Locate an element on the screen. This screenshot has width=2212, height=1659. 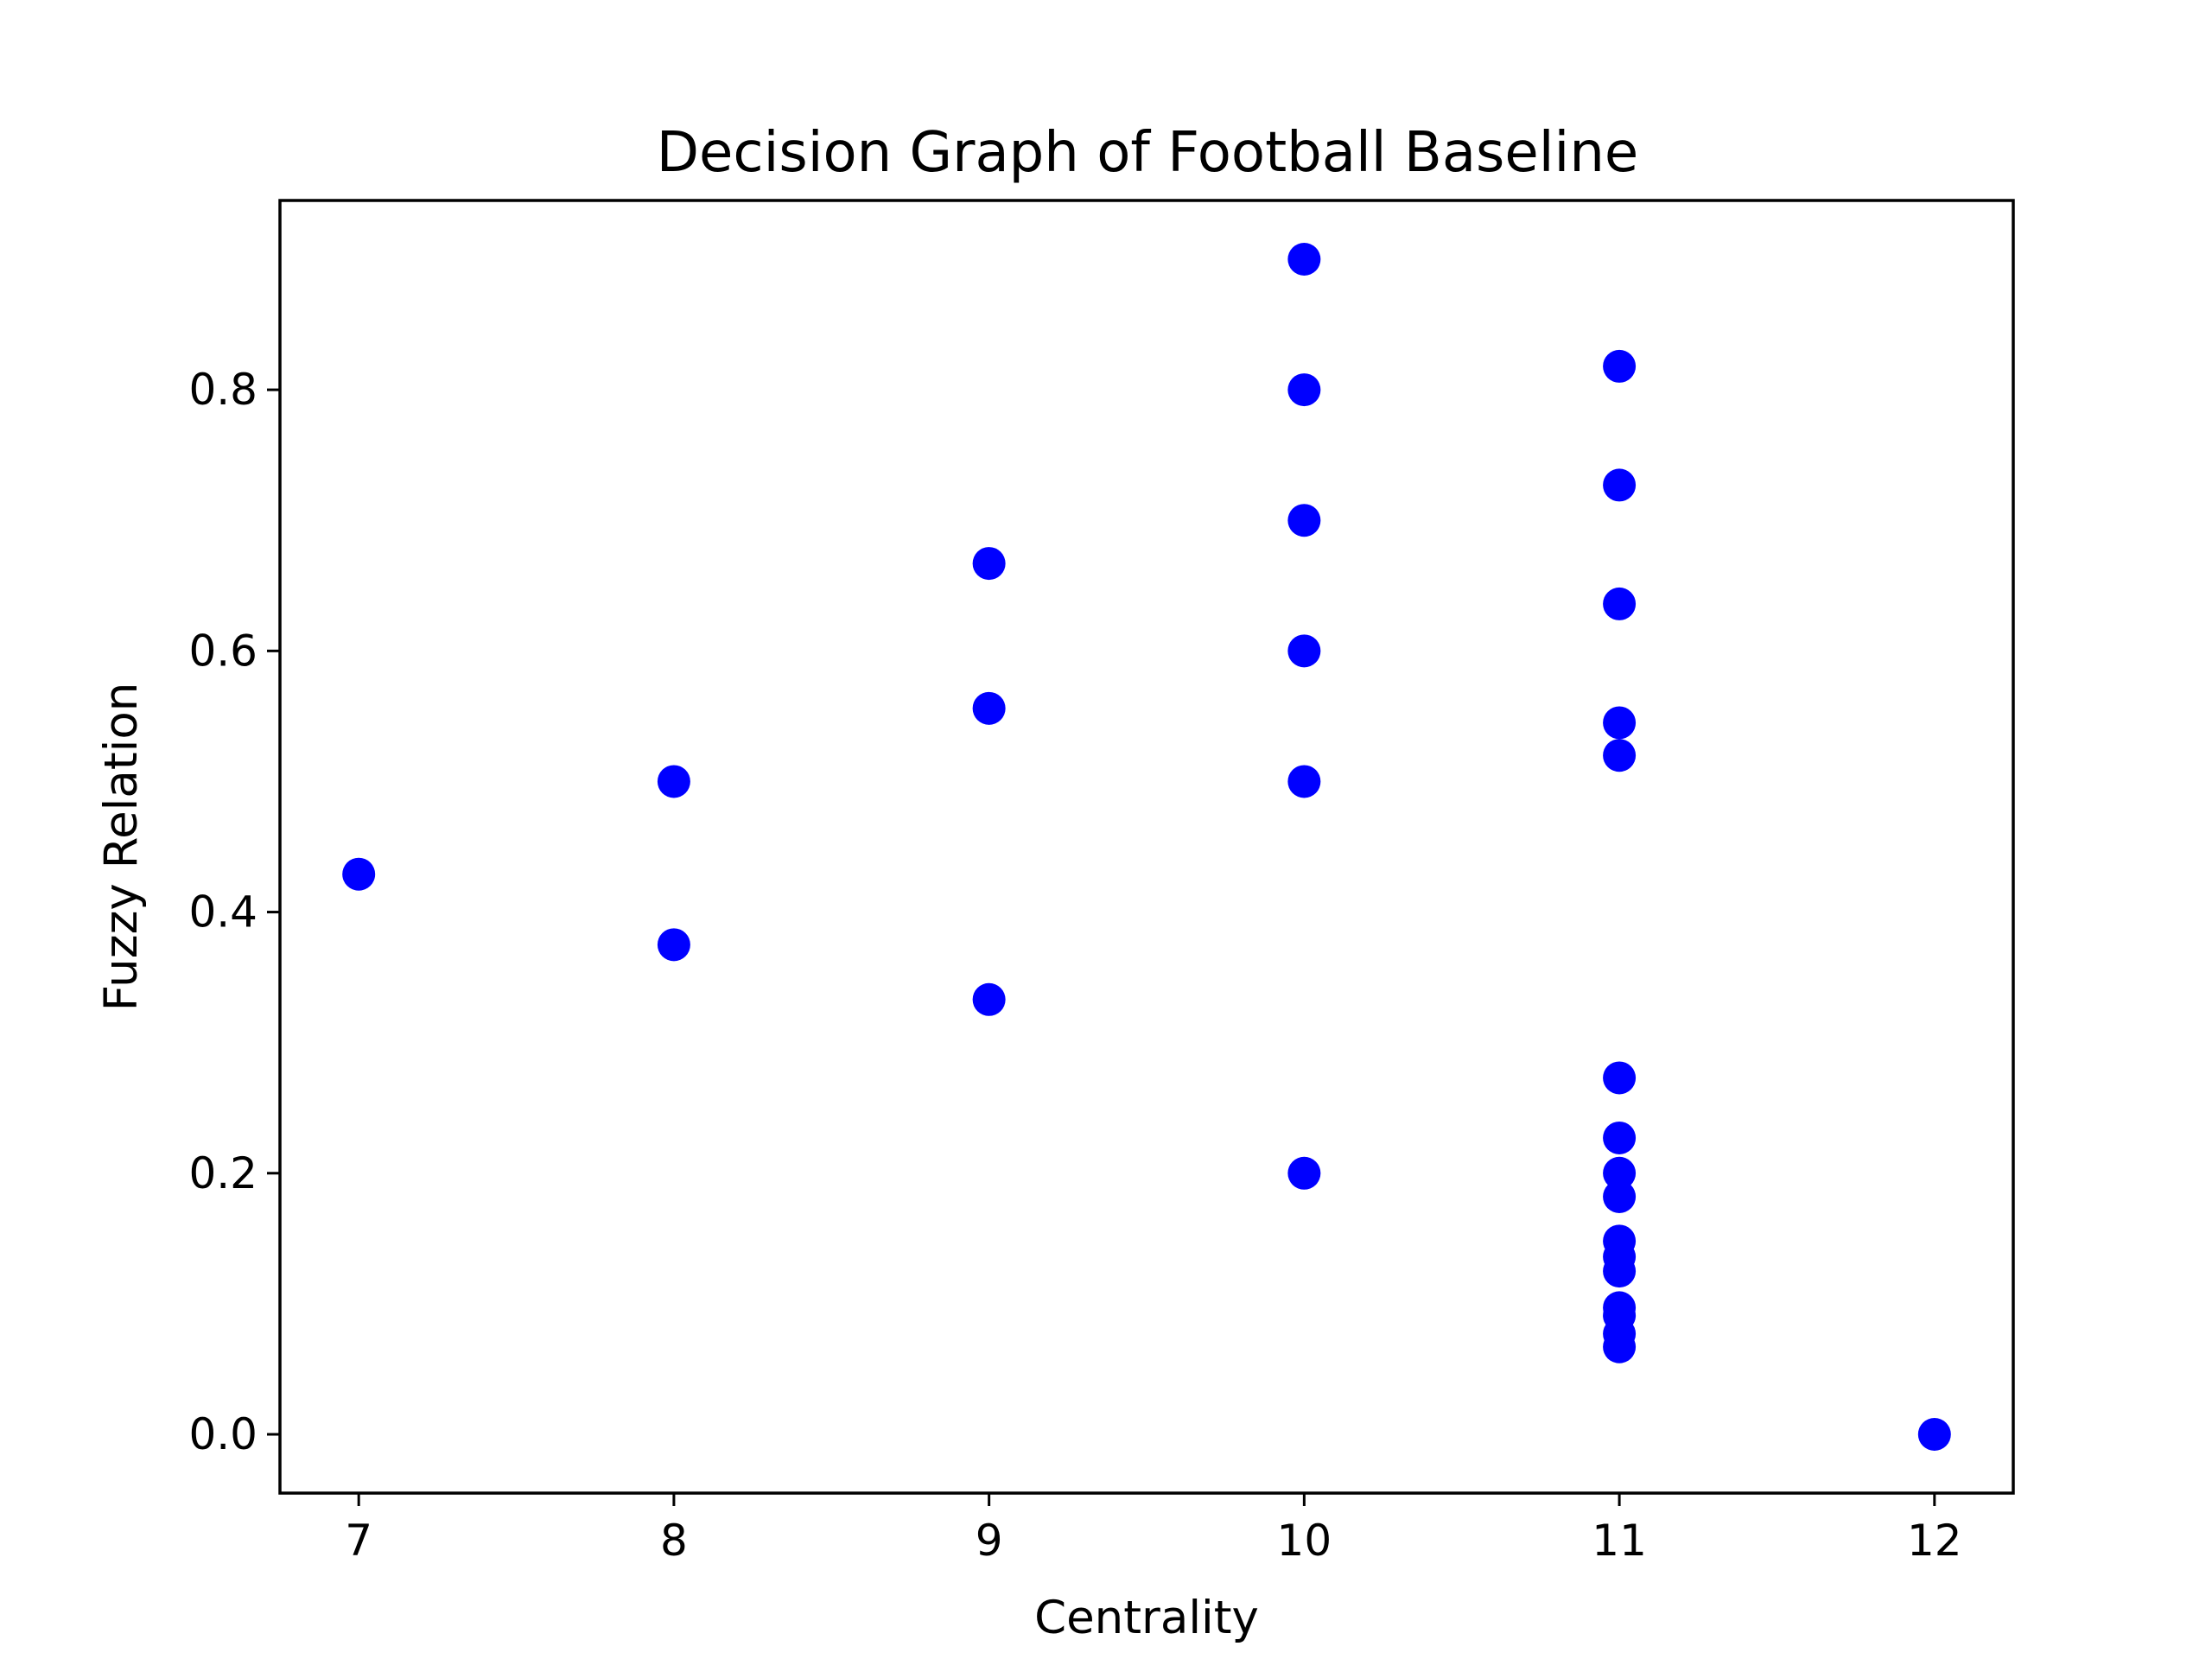
y-axis-ticks: 0.0 0.2 0.4 0.6 0.8 is located at coordinates (234, 912).